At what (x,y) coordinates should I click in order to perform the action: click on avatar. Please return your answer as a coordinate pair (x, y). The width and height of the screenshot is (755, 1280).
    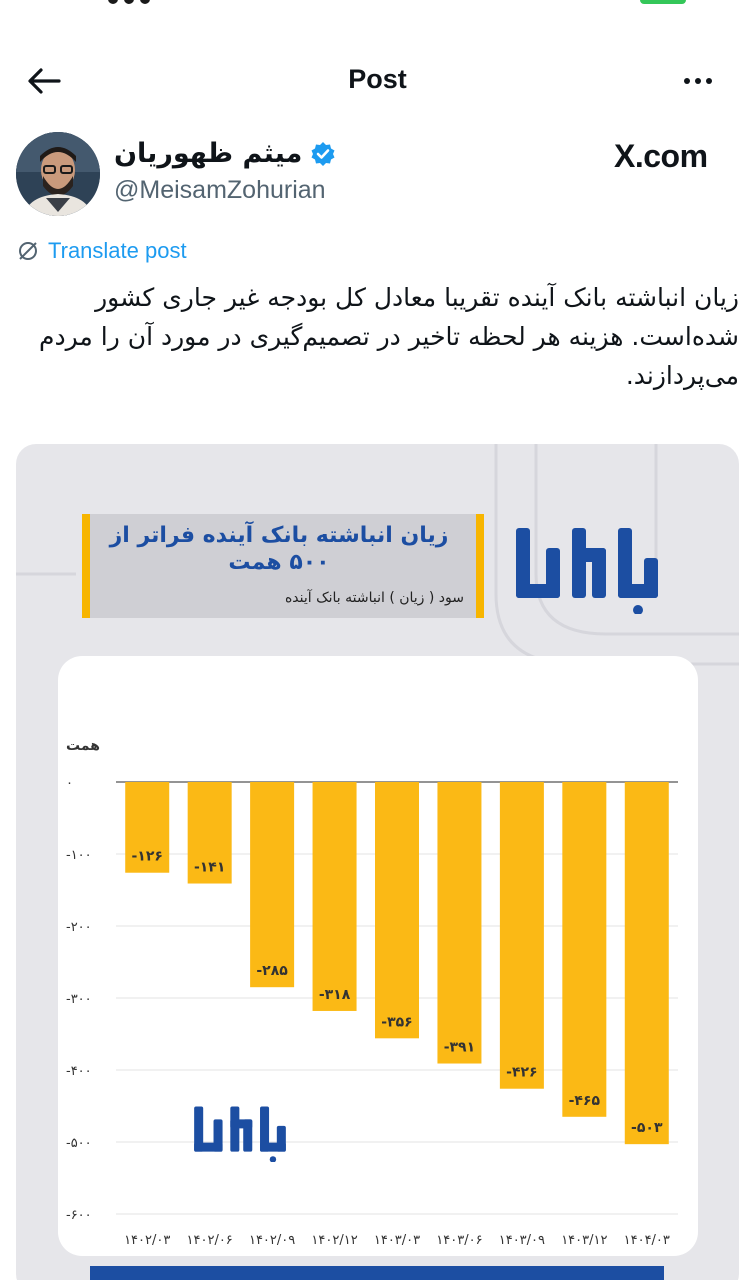
    Looking at the image, I should click on (58, 174).